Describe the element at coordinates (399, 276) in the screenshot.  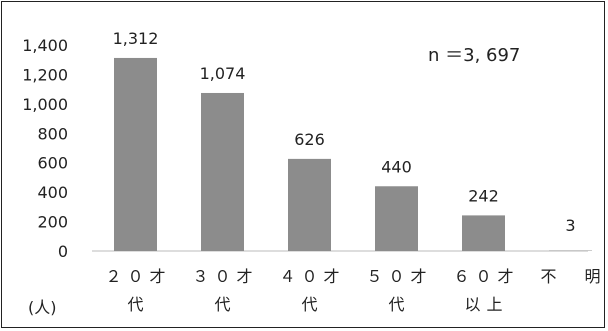
I see `category-label: ５０才` at that location.